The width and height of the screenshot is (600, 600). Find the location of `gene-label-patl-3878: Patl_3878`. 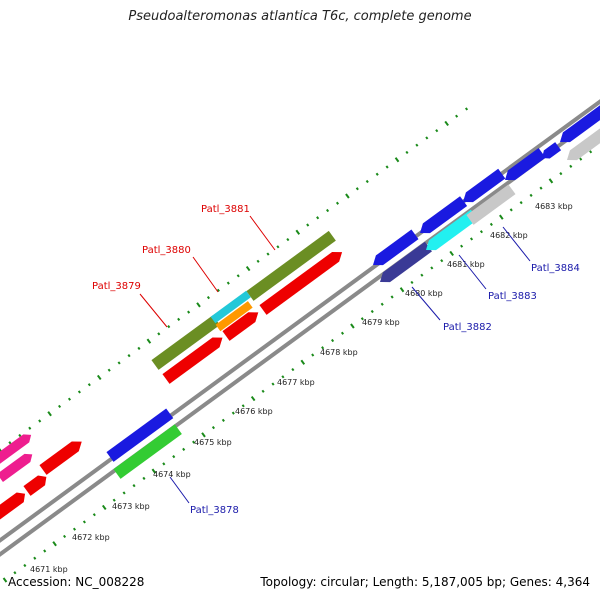

gene-label-patl-3878: Patl_3878 is located at coordinates (214, 510).